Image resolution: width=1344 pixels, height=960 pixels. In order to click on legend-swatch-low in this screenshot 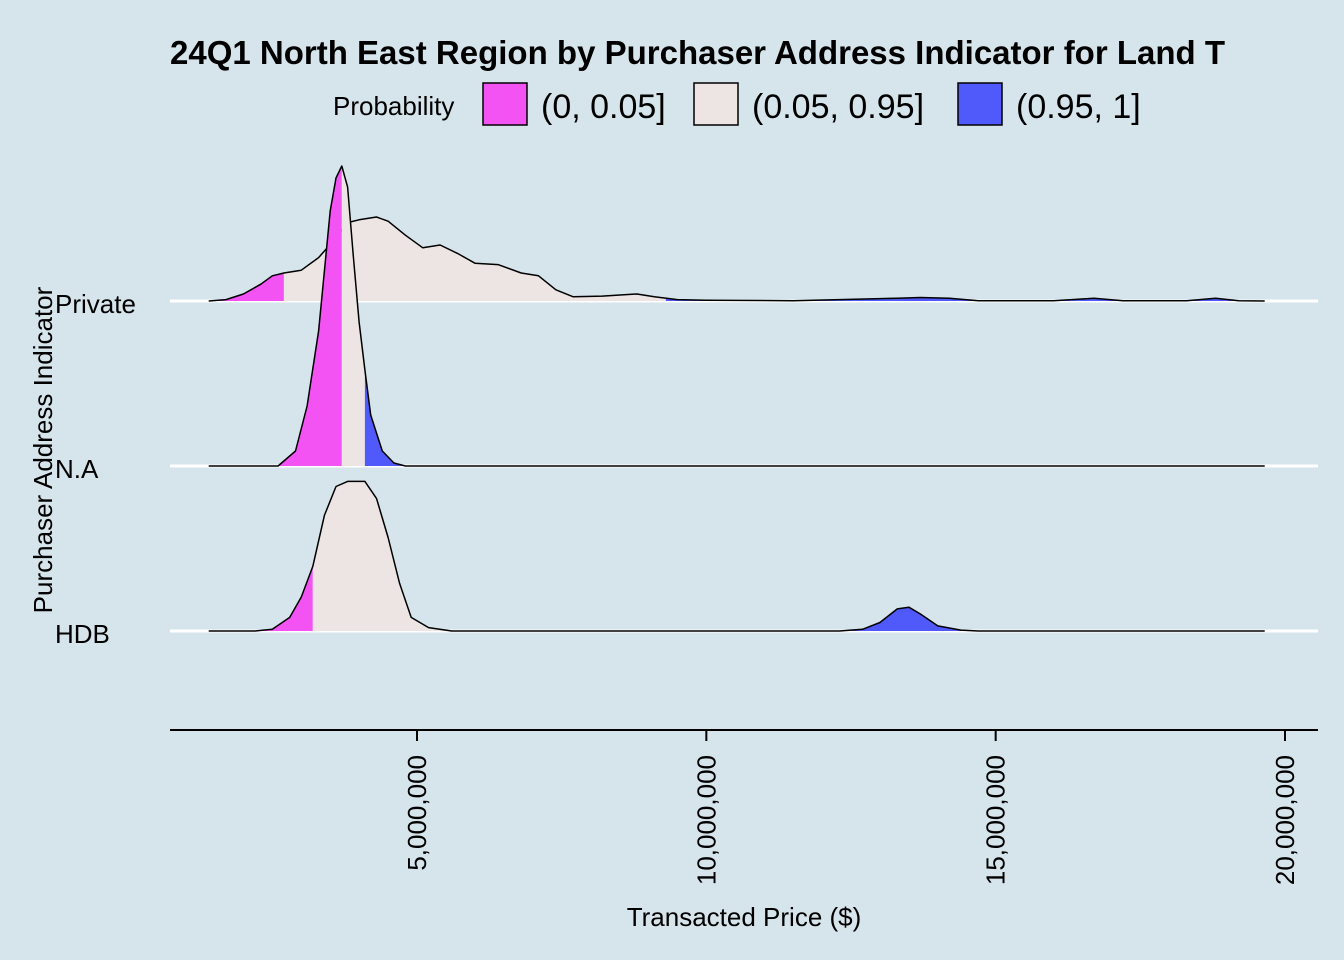, I will do `click(505, 104)`.